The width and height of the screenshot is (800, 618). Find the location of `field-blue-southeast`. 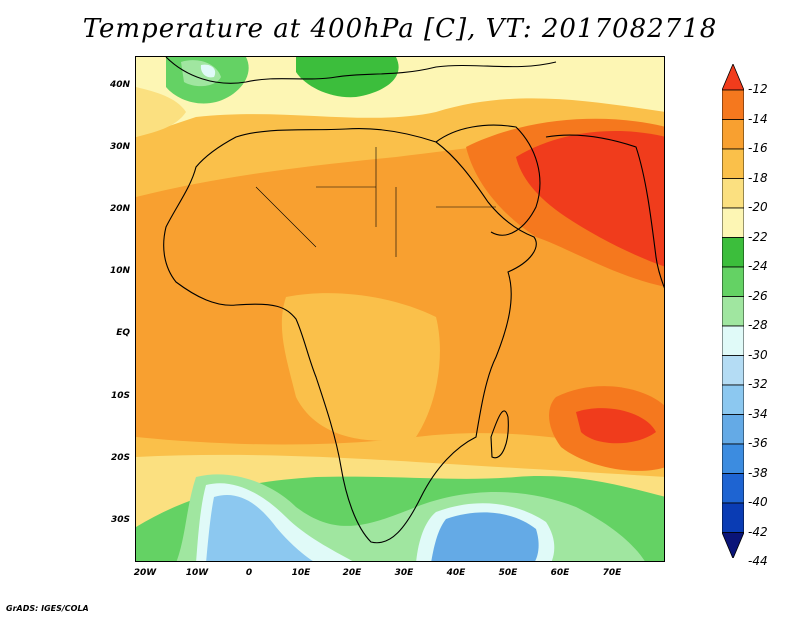

field-blue-southeast is located at coordinates (485, 536).